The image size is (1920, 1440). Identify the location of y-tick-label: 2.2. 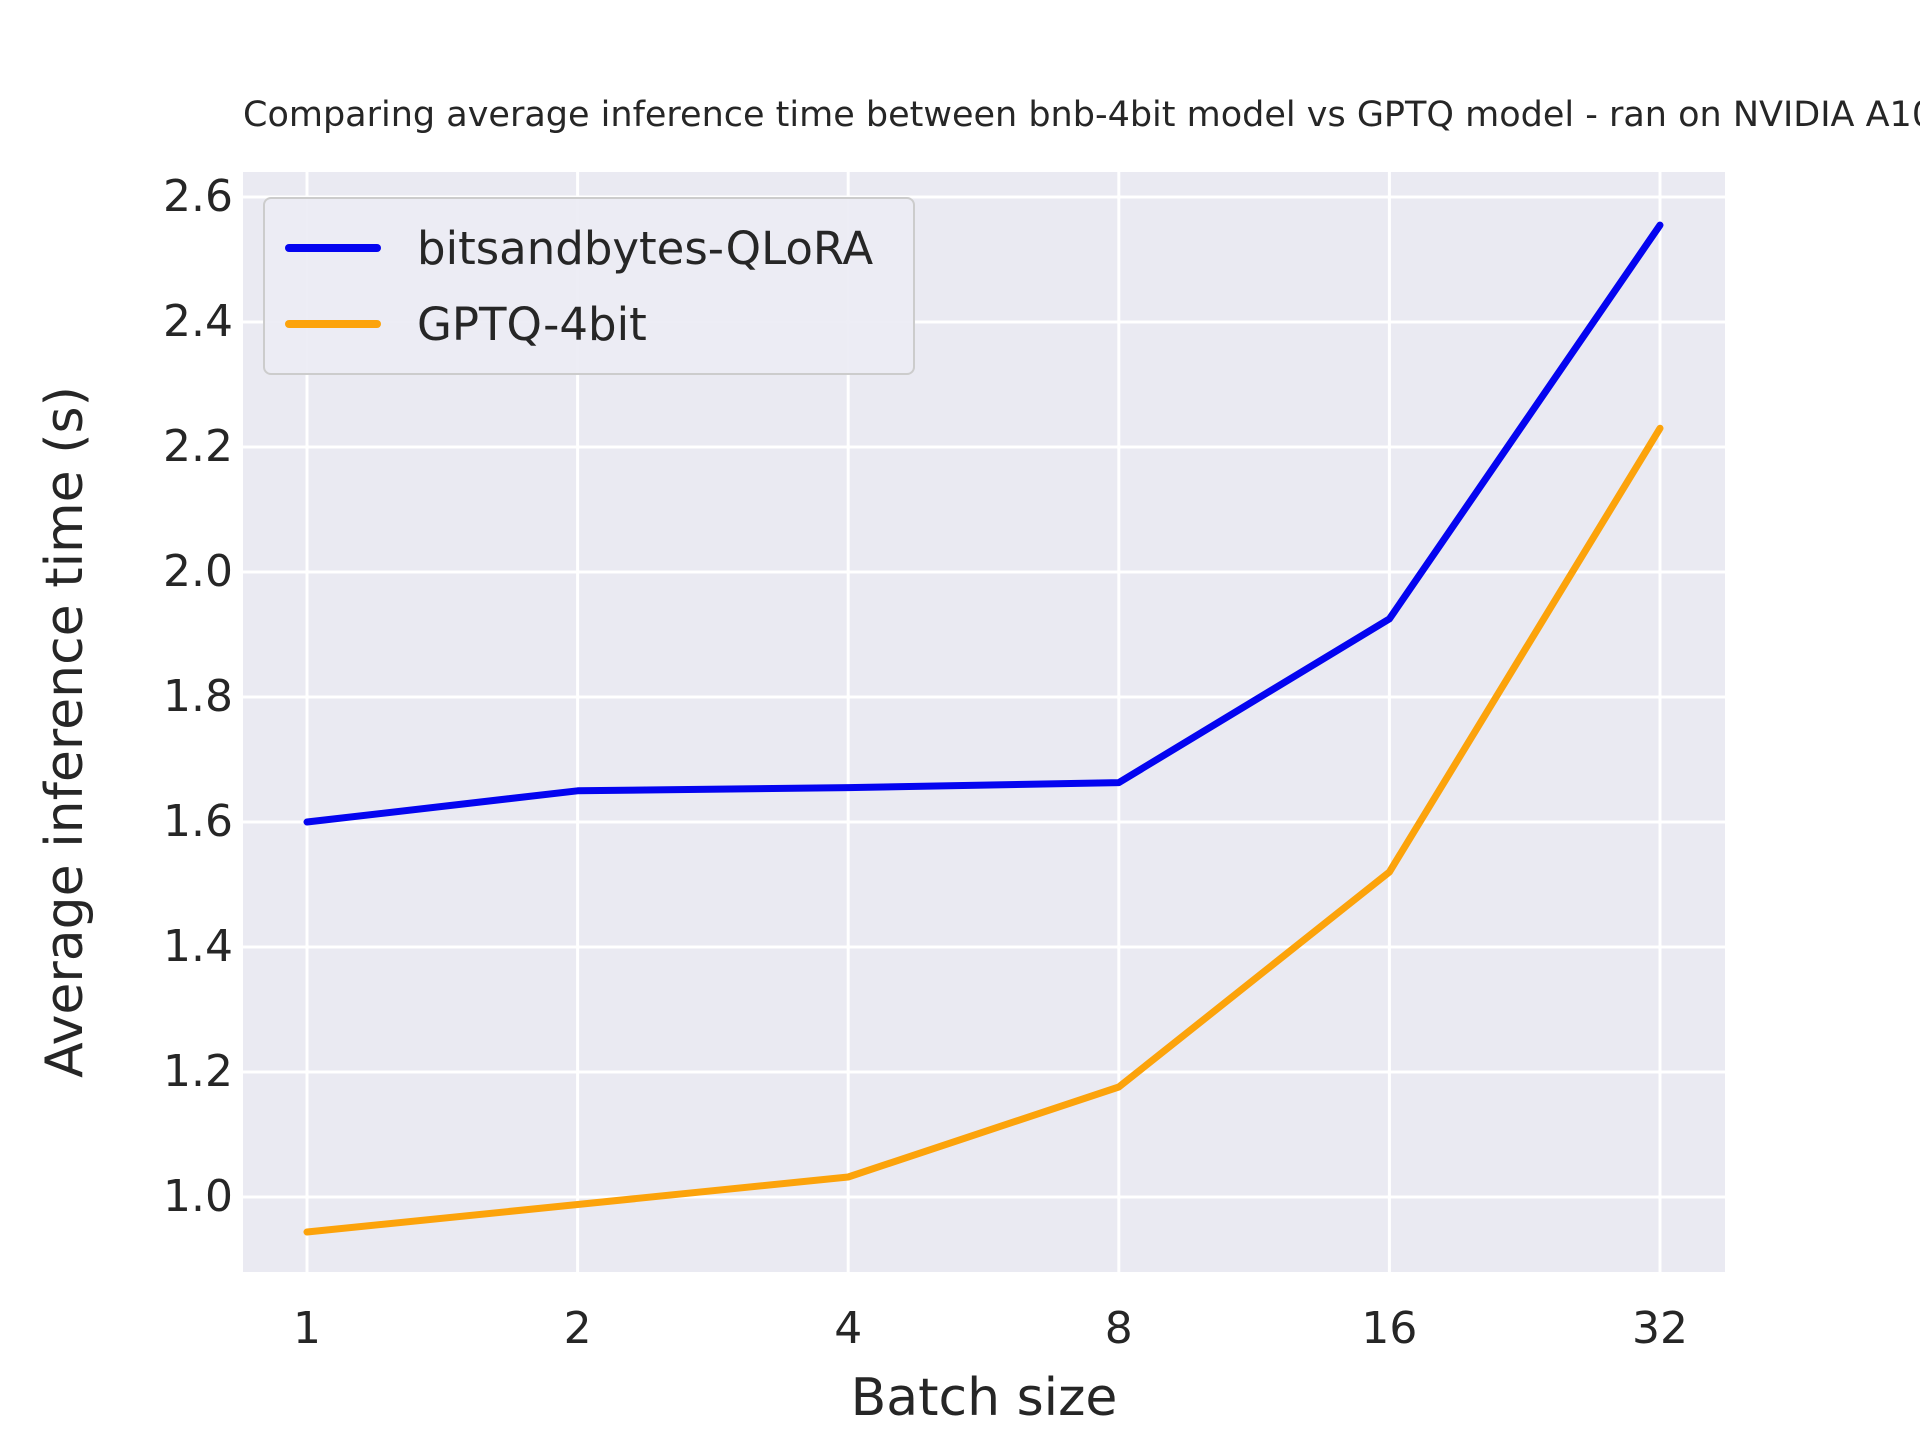
(198, 446).